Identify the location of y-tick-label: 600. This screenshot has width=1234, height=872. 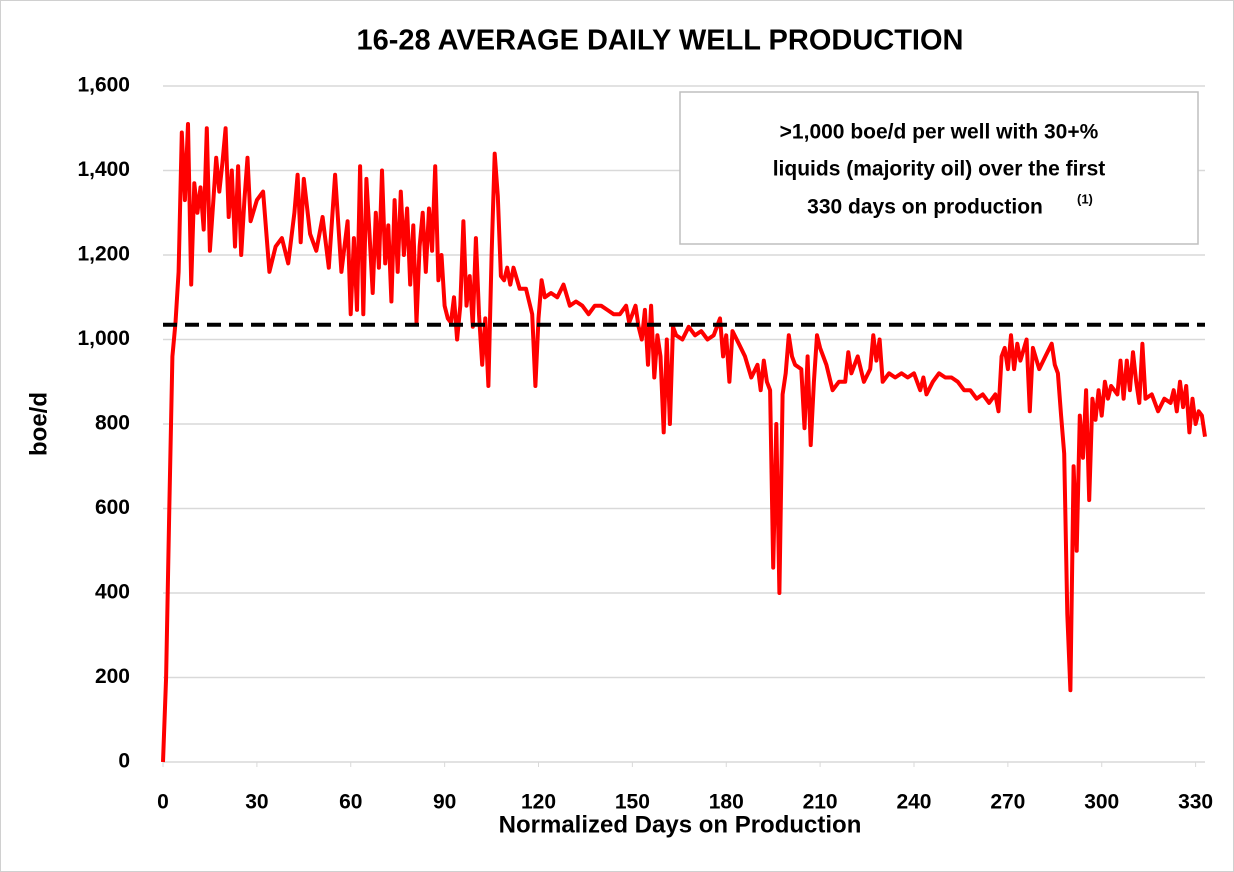
(112, 507).